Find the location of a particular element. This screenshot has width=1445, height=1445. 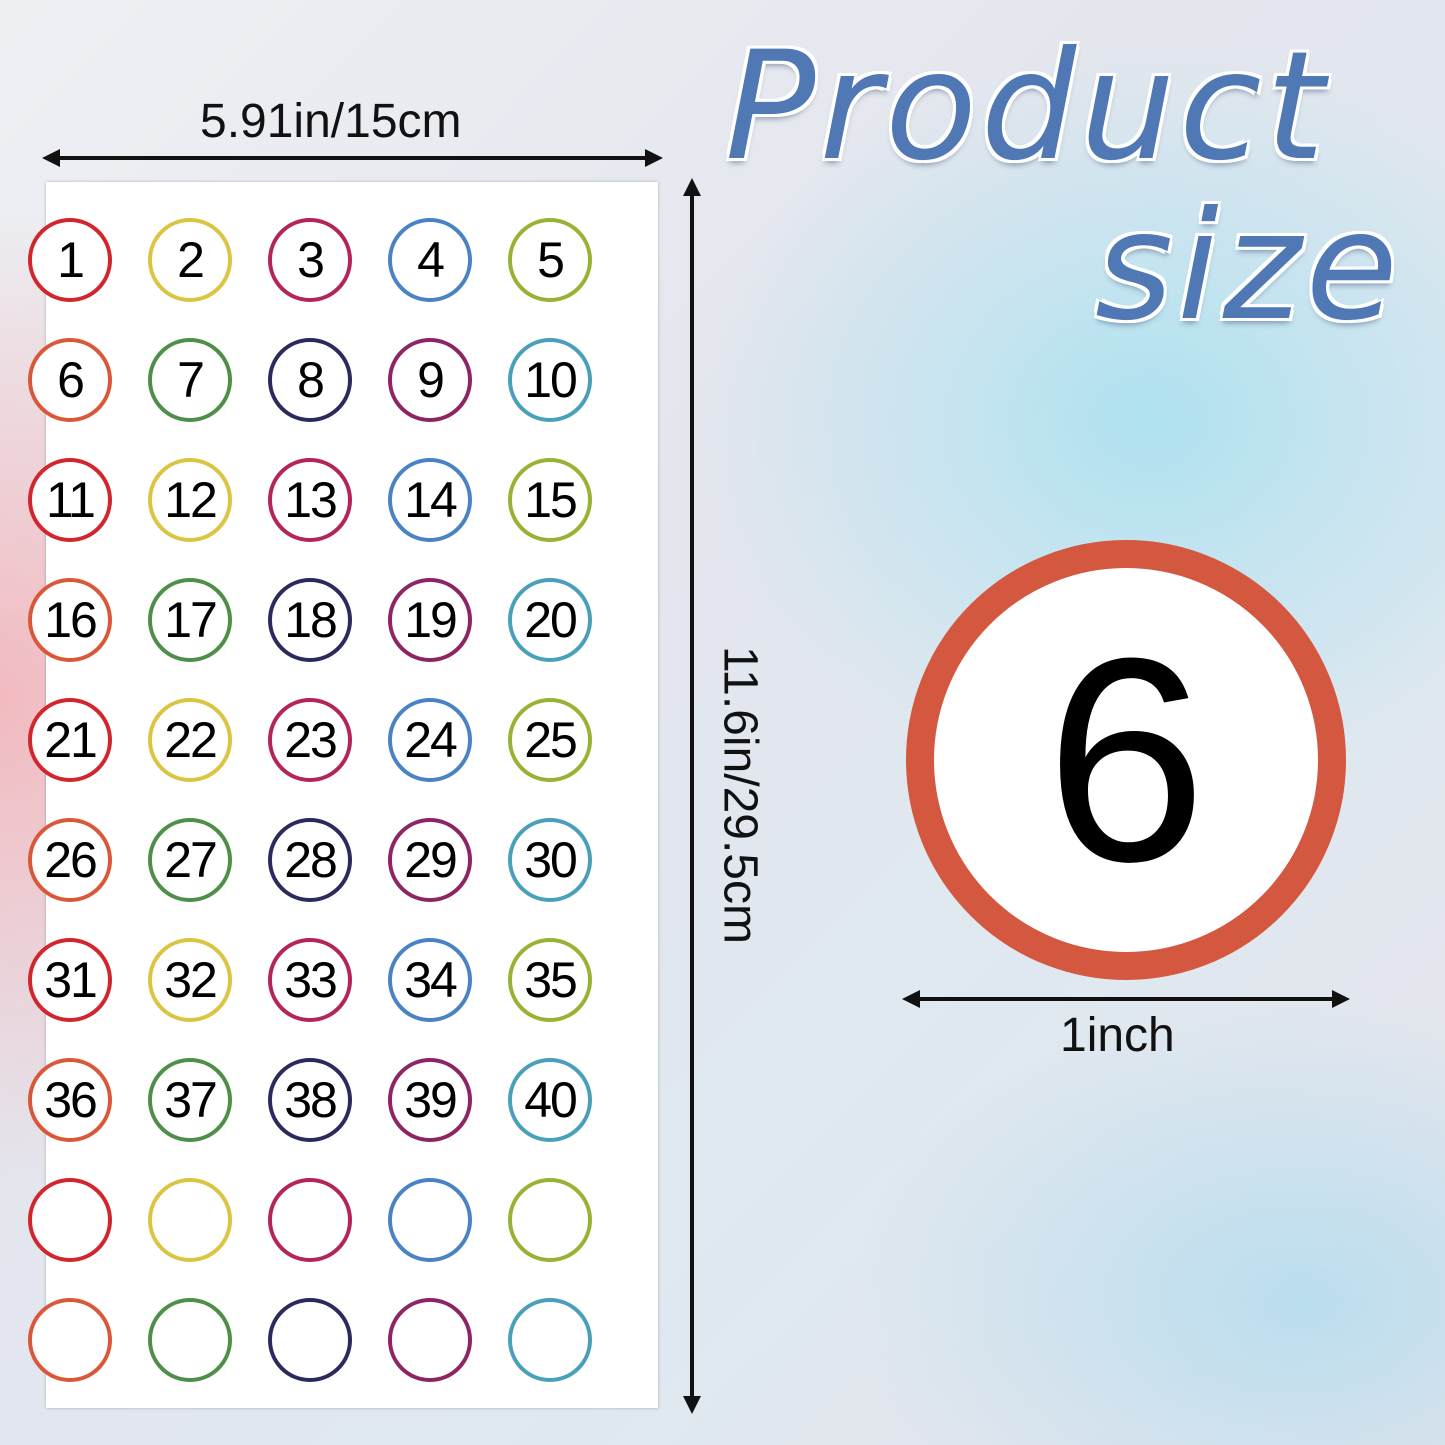

sticker: 37 is located at coordinates (190, 1100).